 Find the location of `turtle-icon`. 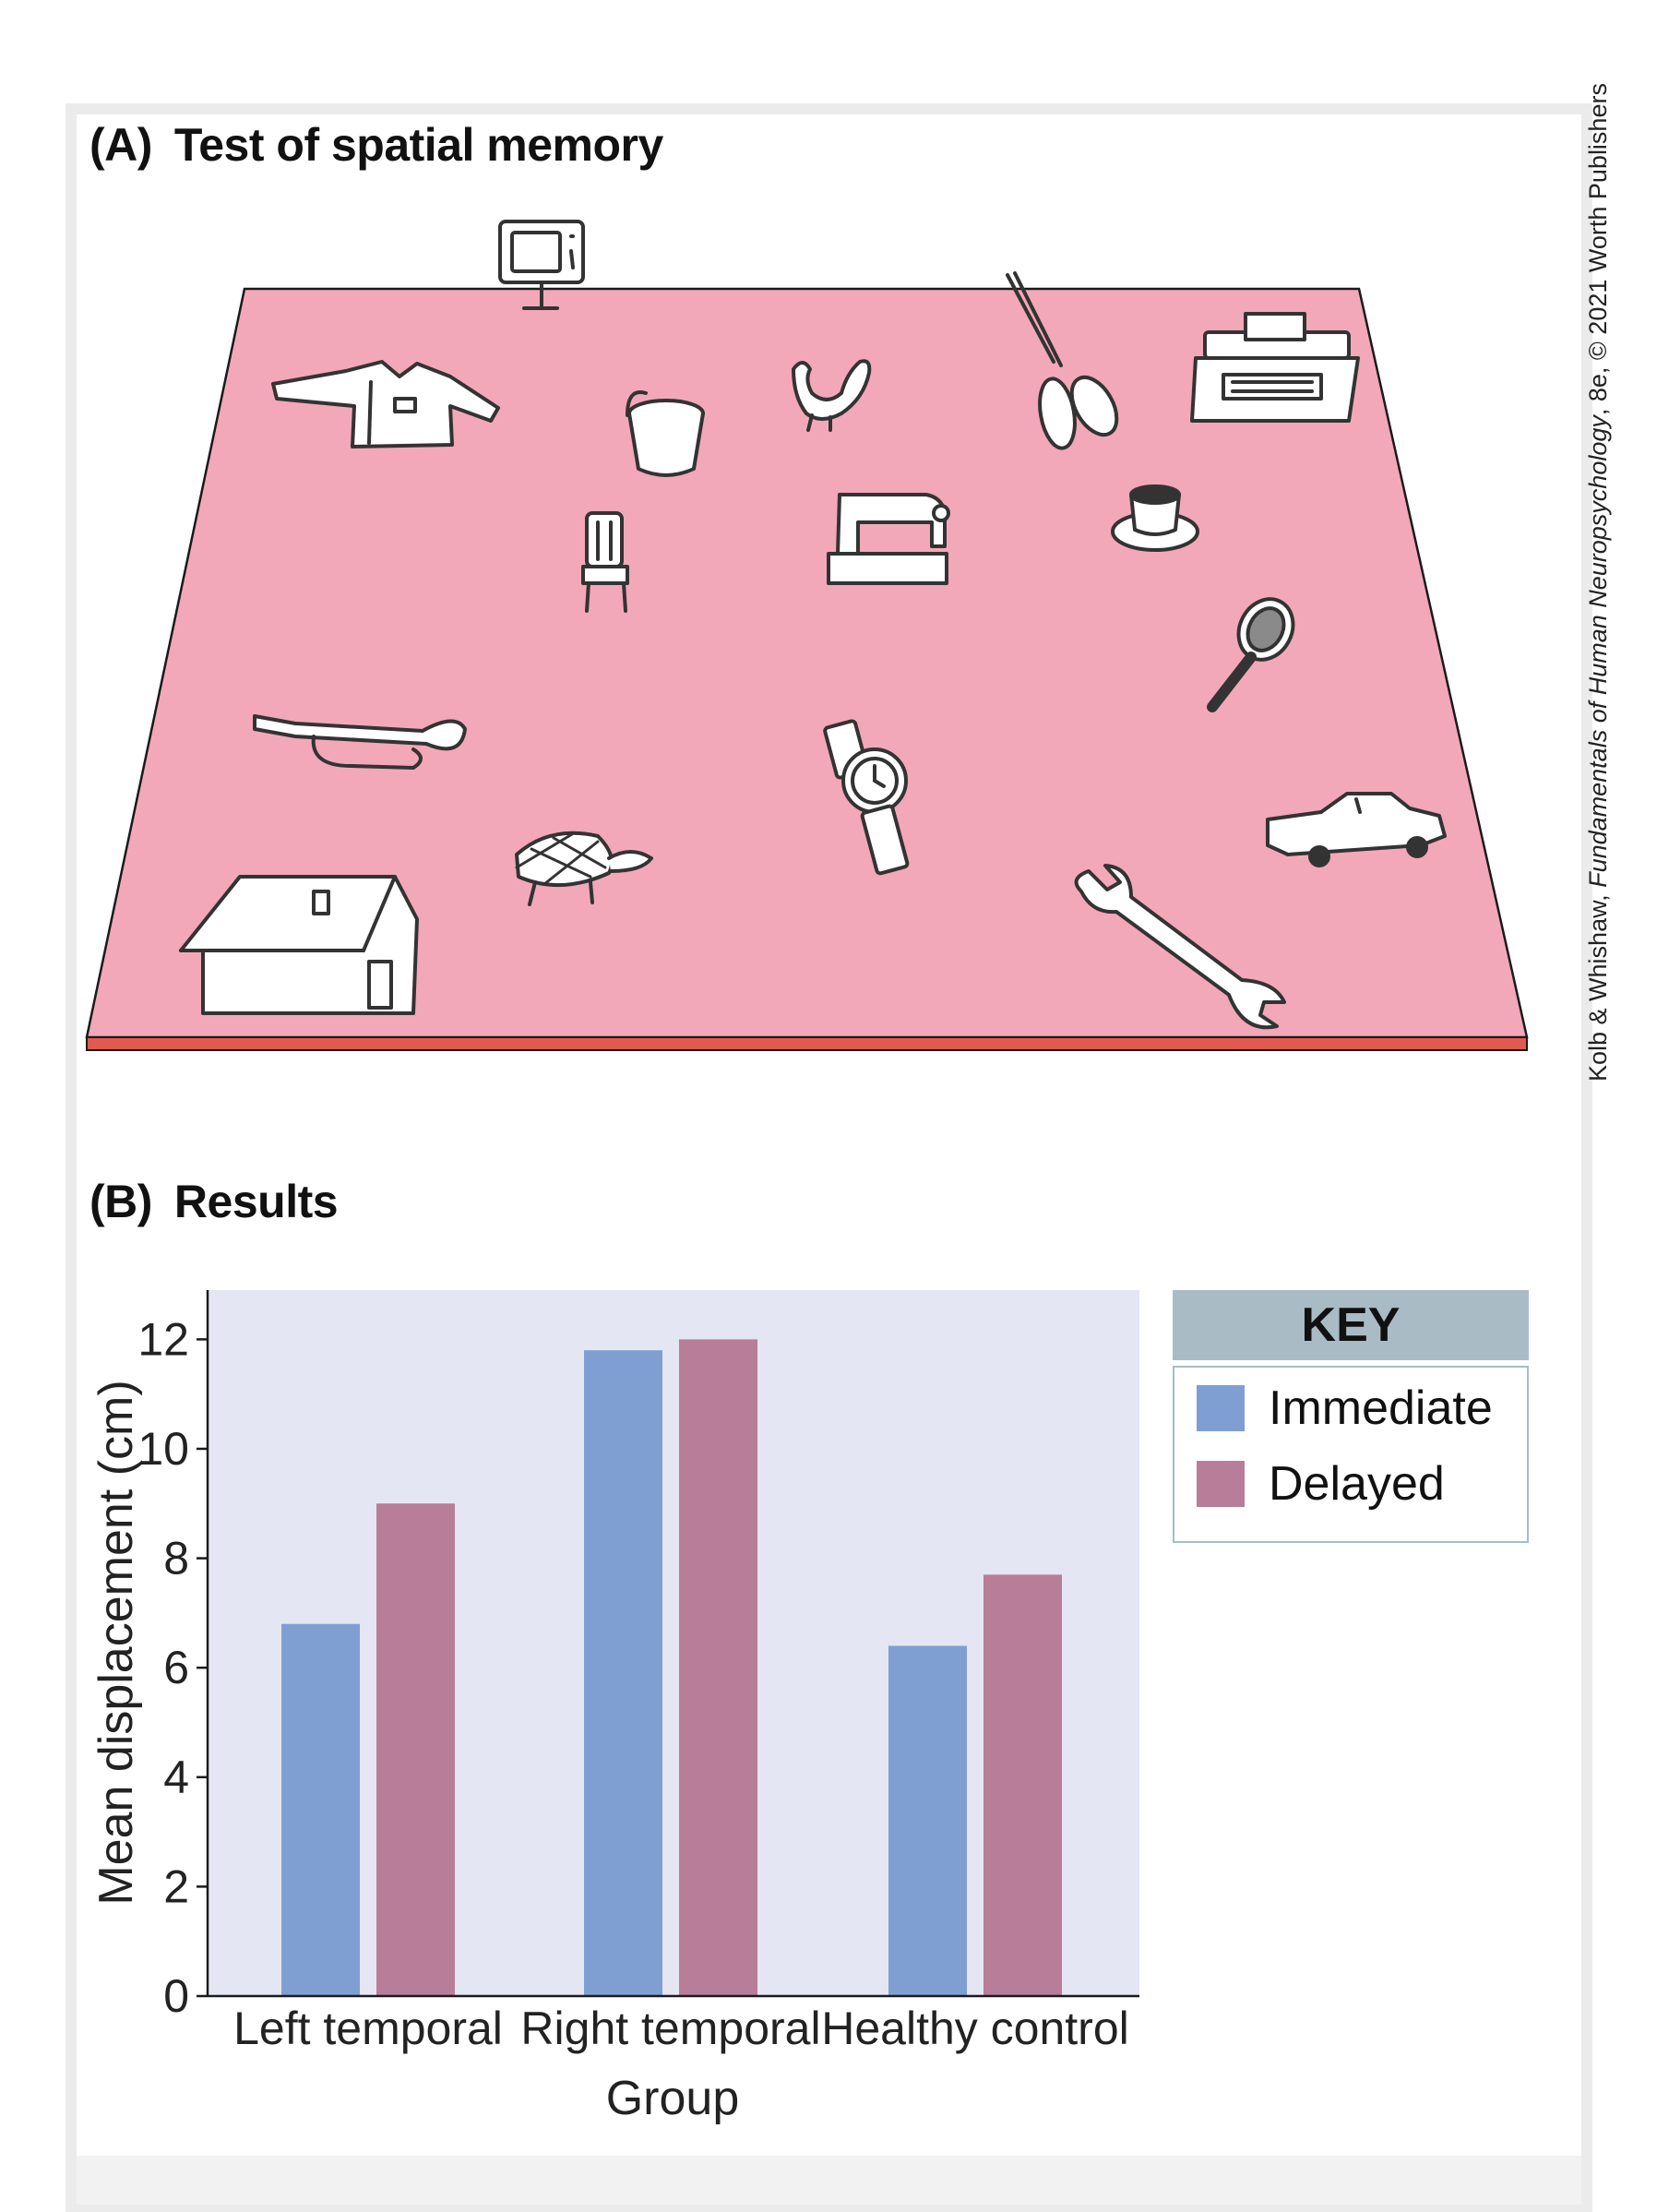

turtle-icon is located at coordinates (584, 868).